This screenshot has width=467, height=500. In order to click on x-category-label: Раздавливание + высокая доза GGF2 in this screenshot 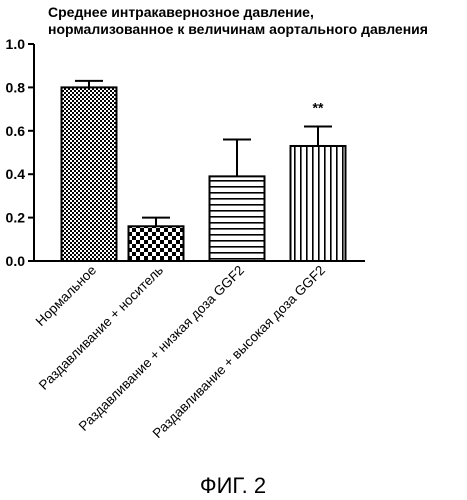, I will do `click(239, 352)`.